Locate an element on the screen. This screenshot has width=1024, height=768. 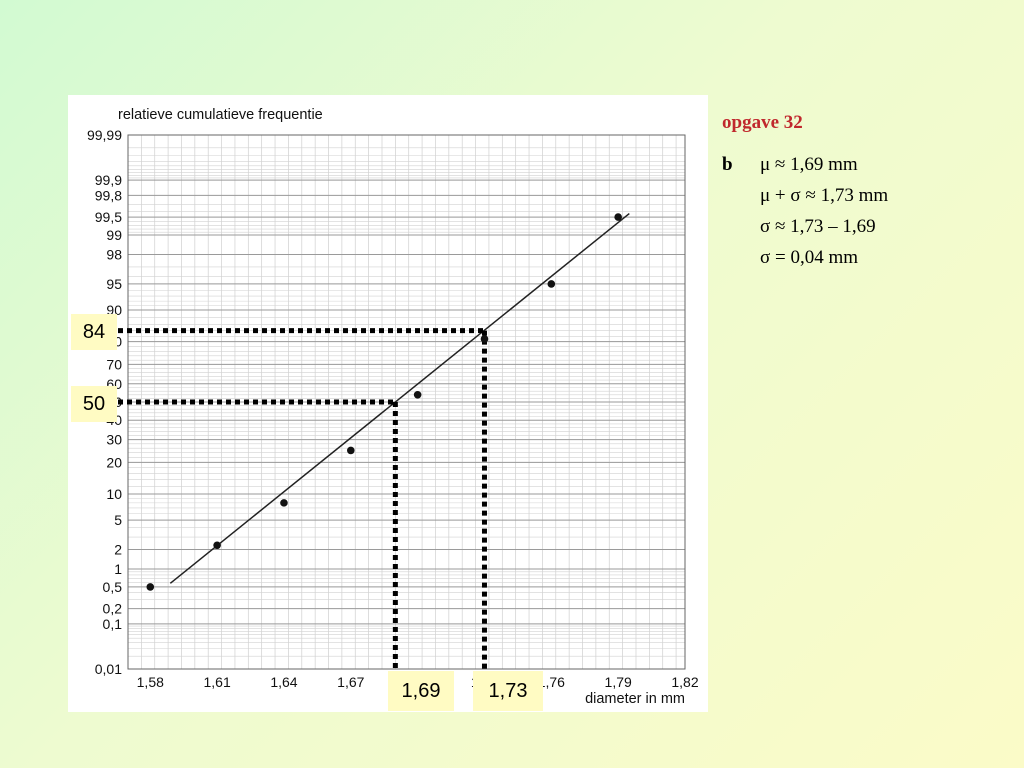
y-tick-label: 70 is located at coordinates (114, 364).